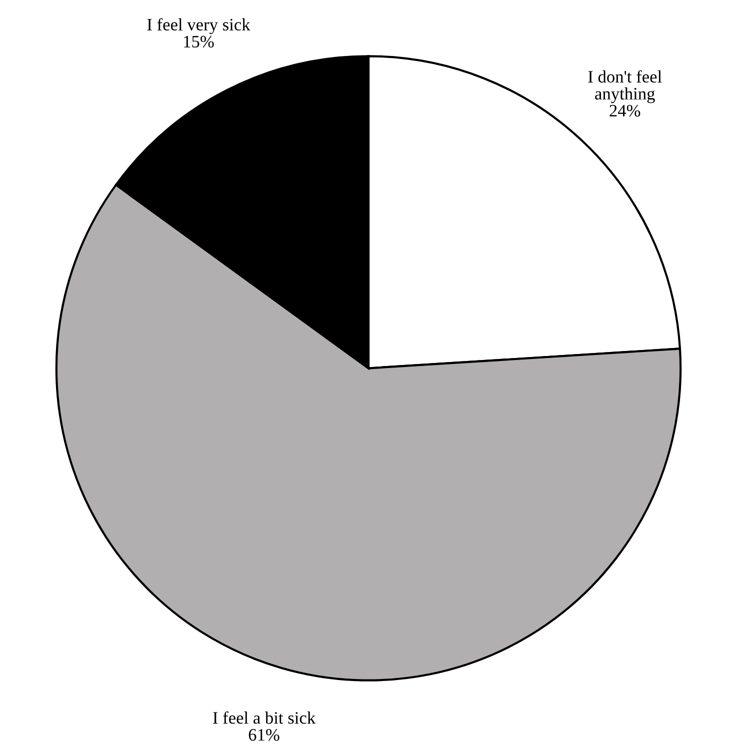 This screenshot has width=737, height=749. Describe the element at coordinates (625, 110) in the screenshot. I see `data-label: 24%` at that location.